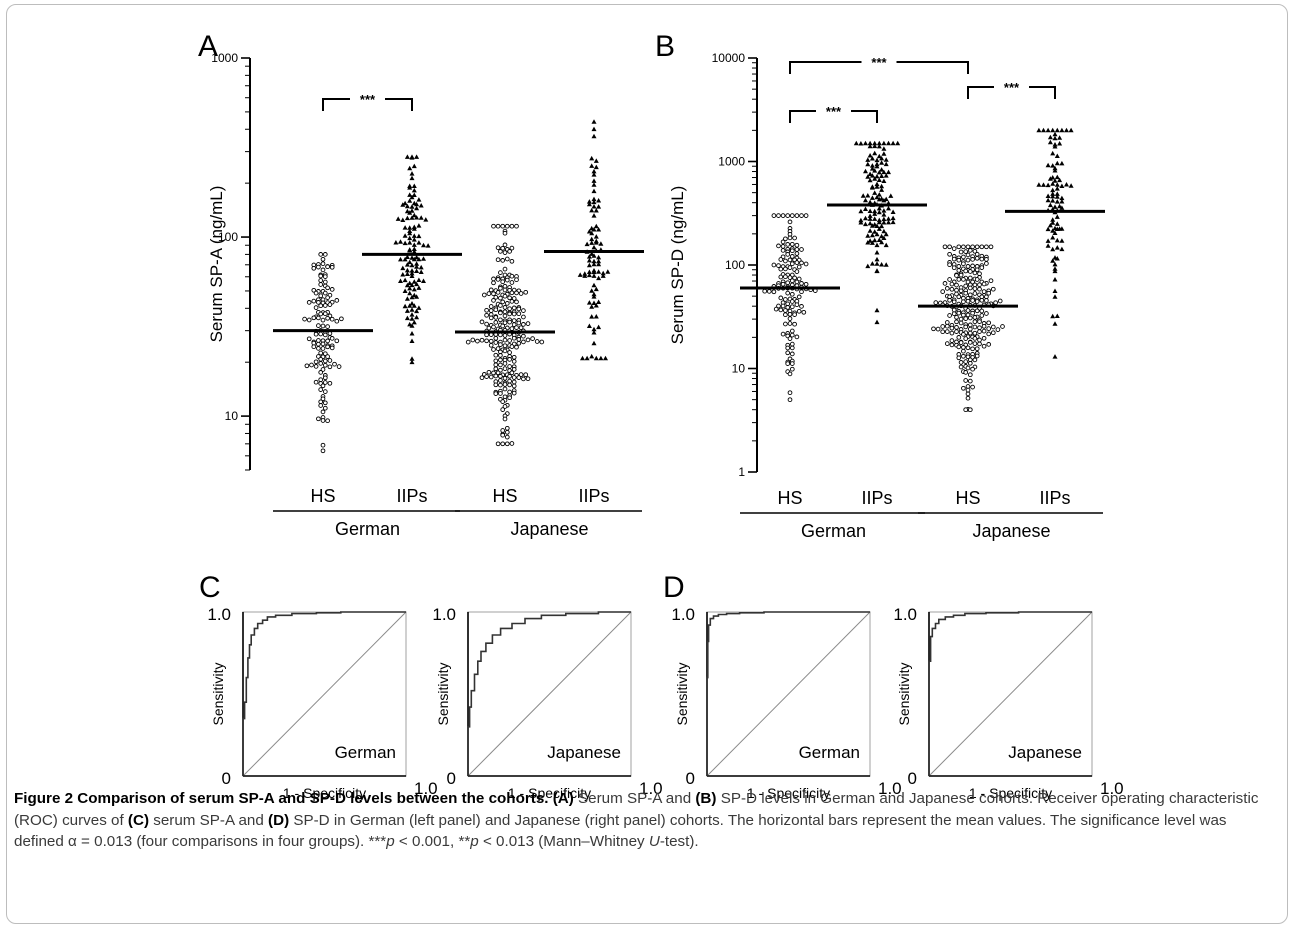 Image resolution: width=1293 pixels, height=930 pixels. Describe the element at coordinates (1011, 531) in the screenshot. I see `group-label: Japanese` at that location.